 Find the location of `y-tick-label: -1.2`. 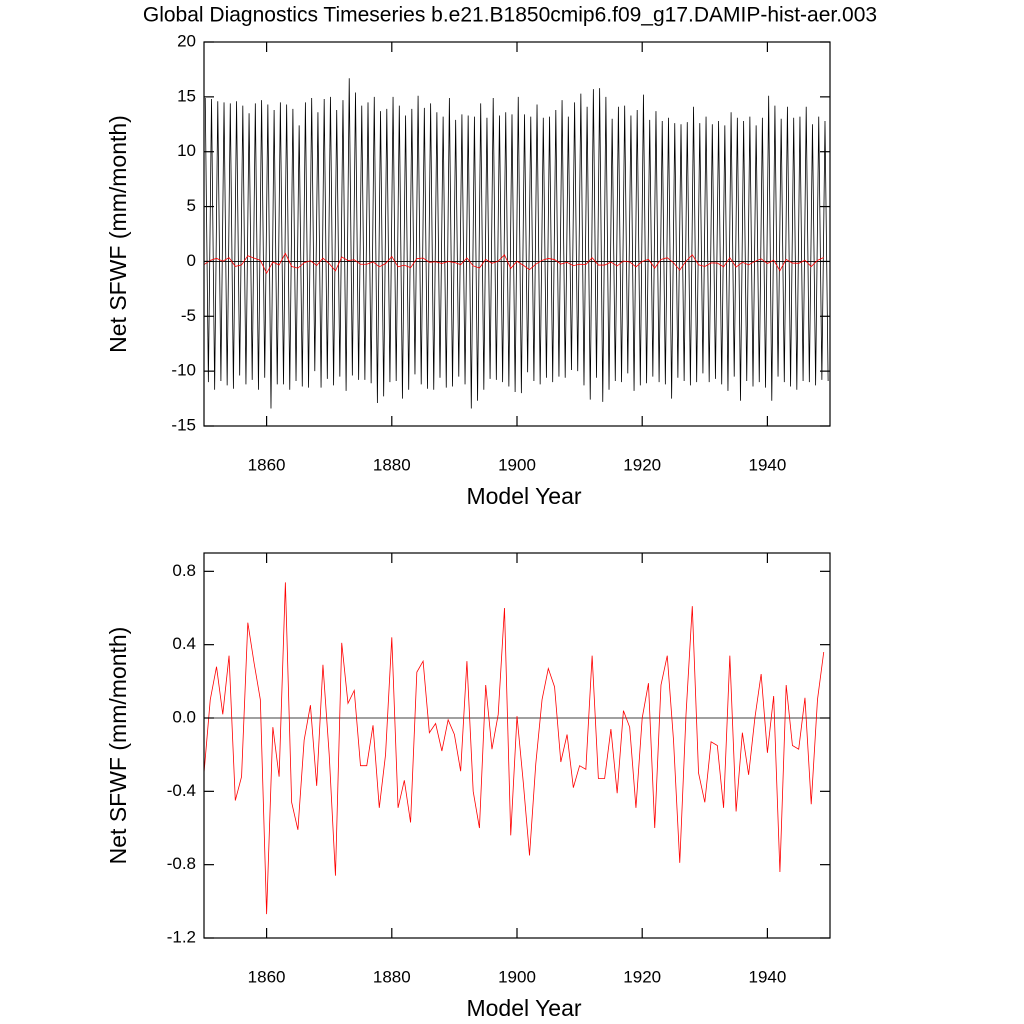

y-tick-label: -1.2 is located at coordinates (181, 936).